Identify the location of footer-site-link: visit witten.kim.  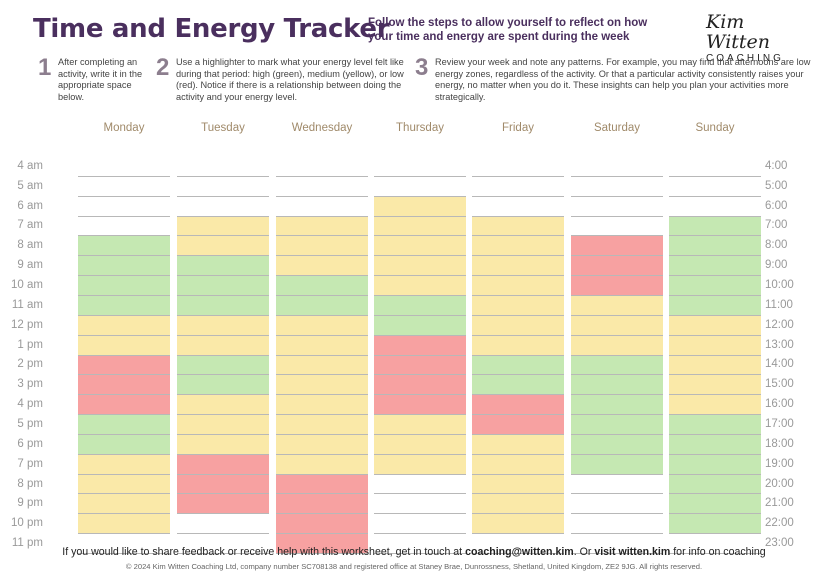
(632, 552).